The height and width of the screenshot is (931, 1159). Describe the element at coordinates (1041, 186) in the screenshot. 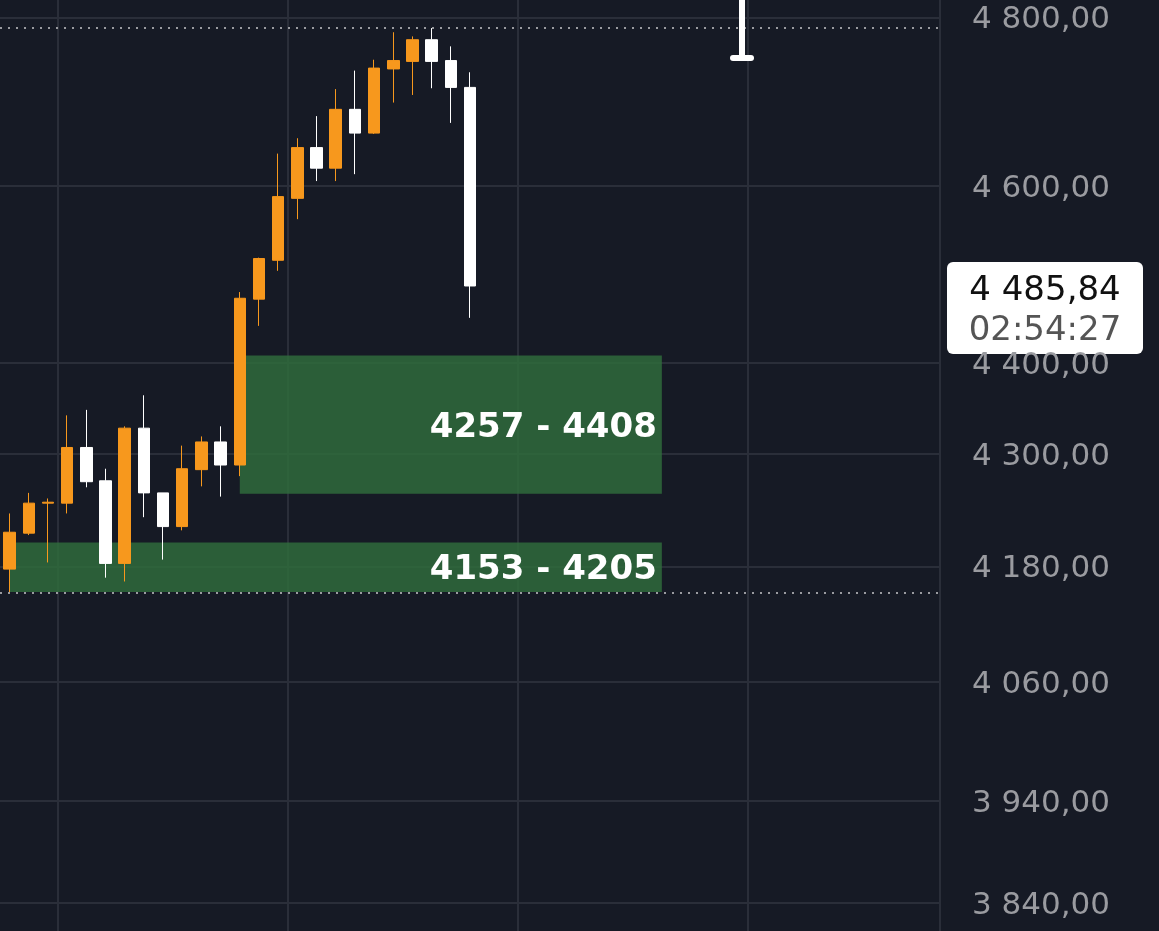

I see `y-tick-label: 4 600,00` at that location.